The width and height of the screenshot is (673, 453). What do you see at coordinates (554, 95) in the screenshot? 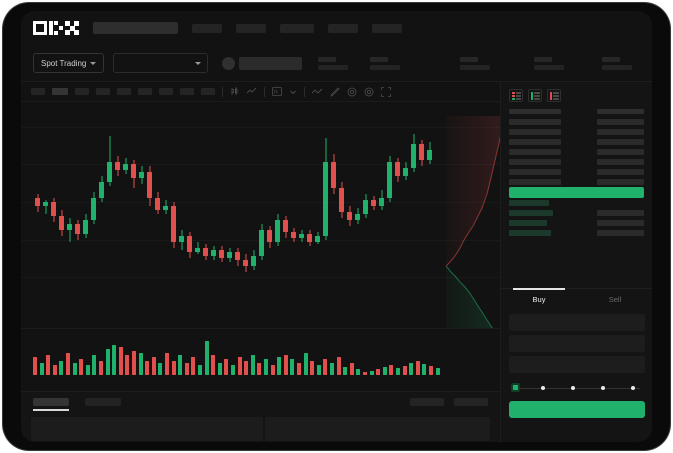
I see `orderbook-asks-icon` at bounding box center [554, 95].